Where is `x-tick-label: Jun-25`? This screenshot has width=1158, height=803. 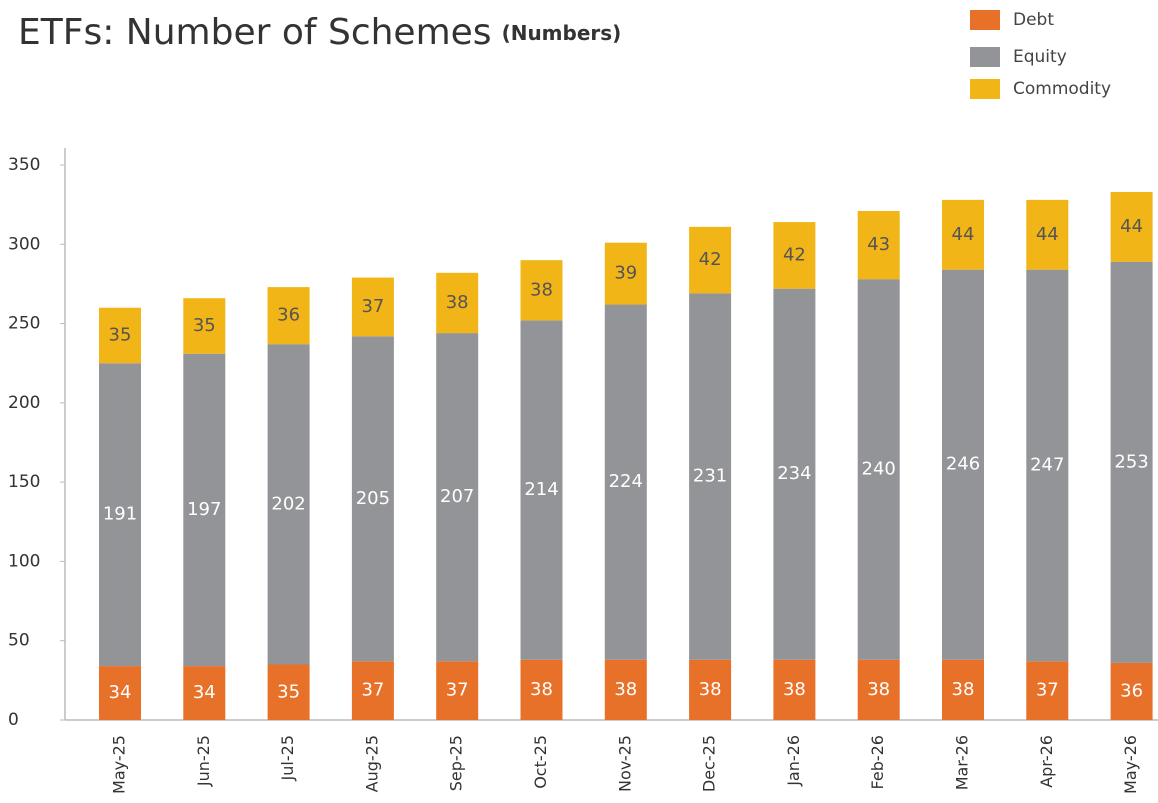 x-tick-label: Jun-25 is located at coordinates (203, 761).